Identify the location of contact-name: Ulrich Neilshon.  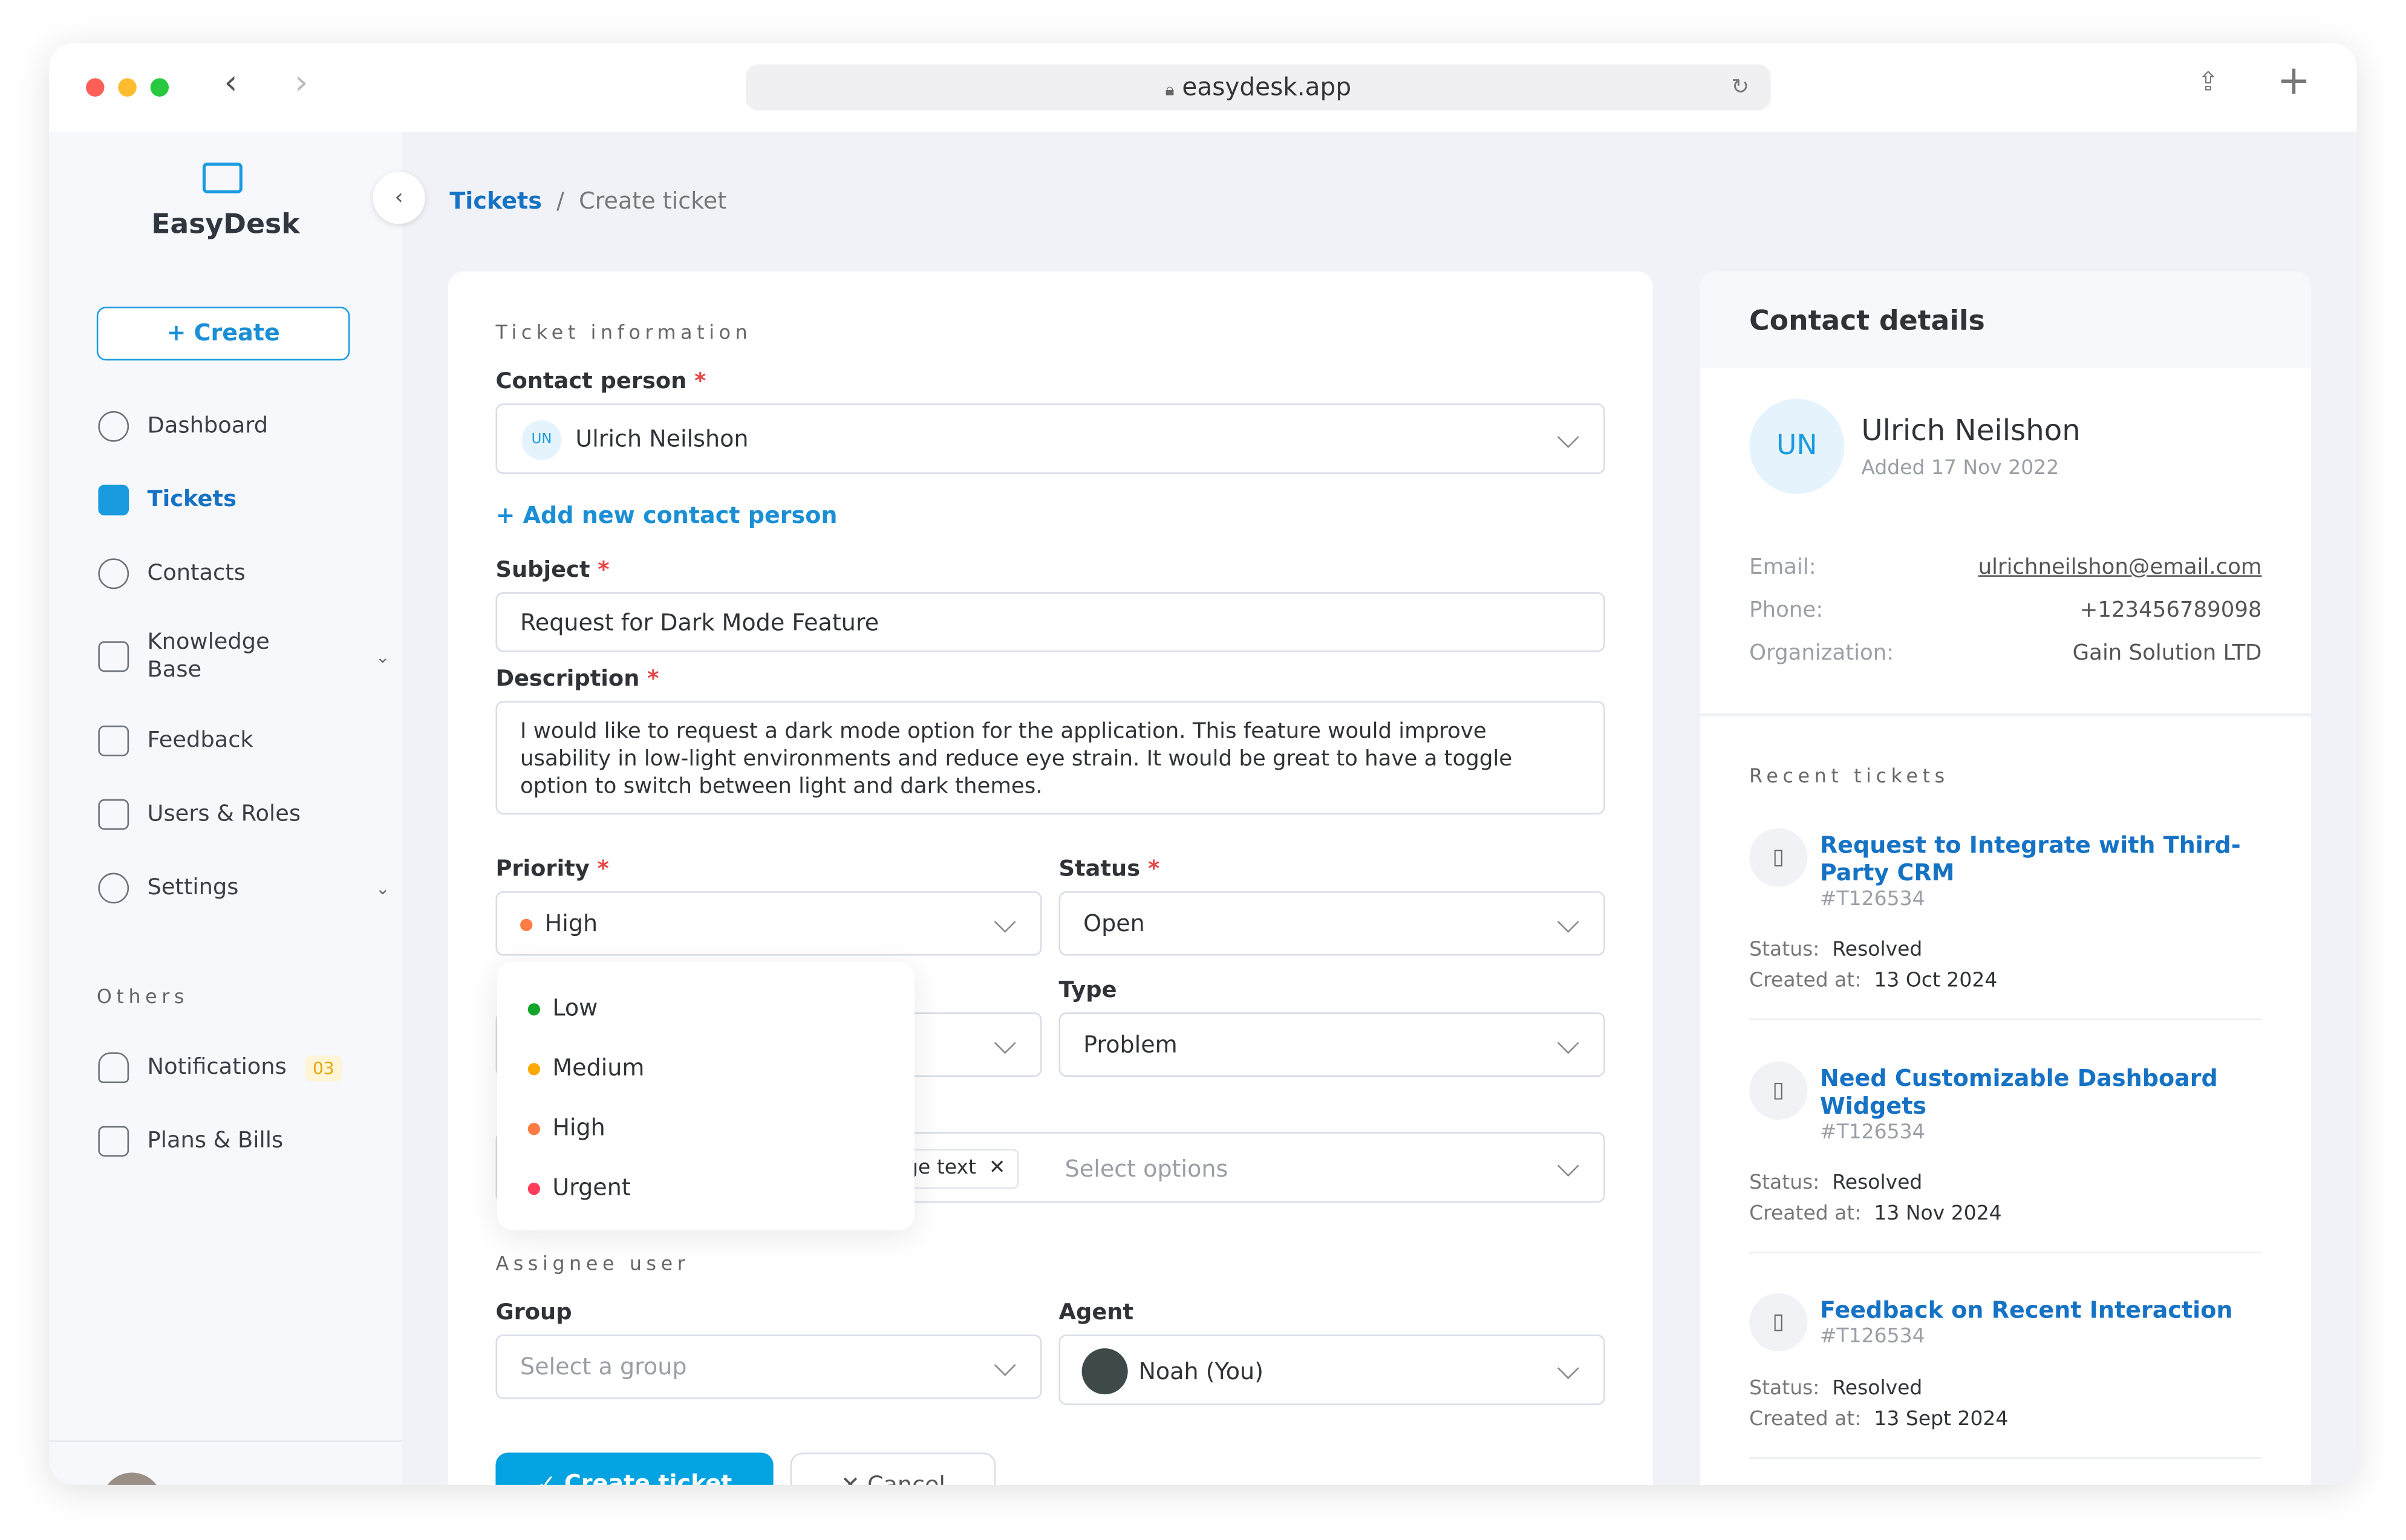
(1971, 431).